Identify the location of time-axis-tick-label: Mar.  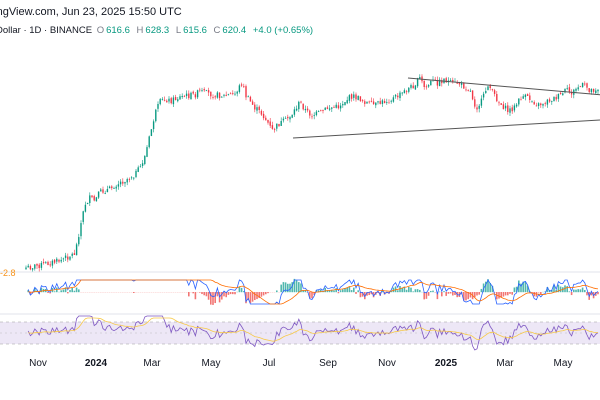
(152, 363).